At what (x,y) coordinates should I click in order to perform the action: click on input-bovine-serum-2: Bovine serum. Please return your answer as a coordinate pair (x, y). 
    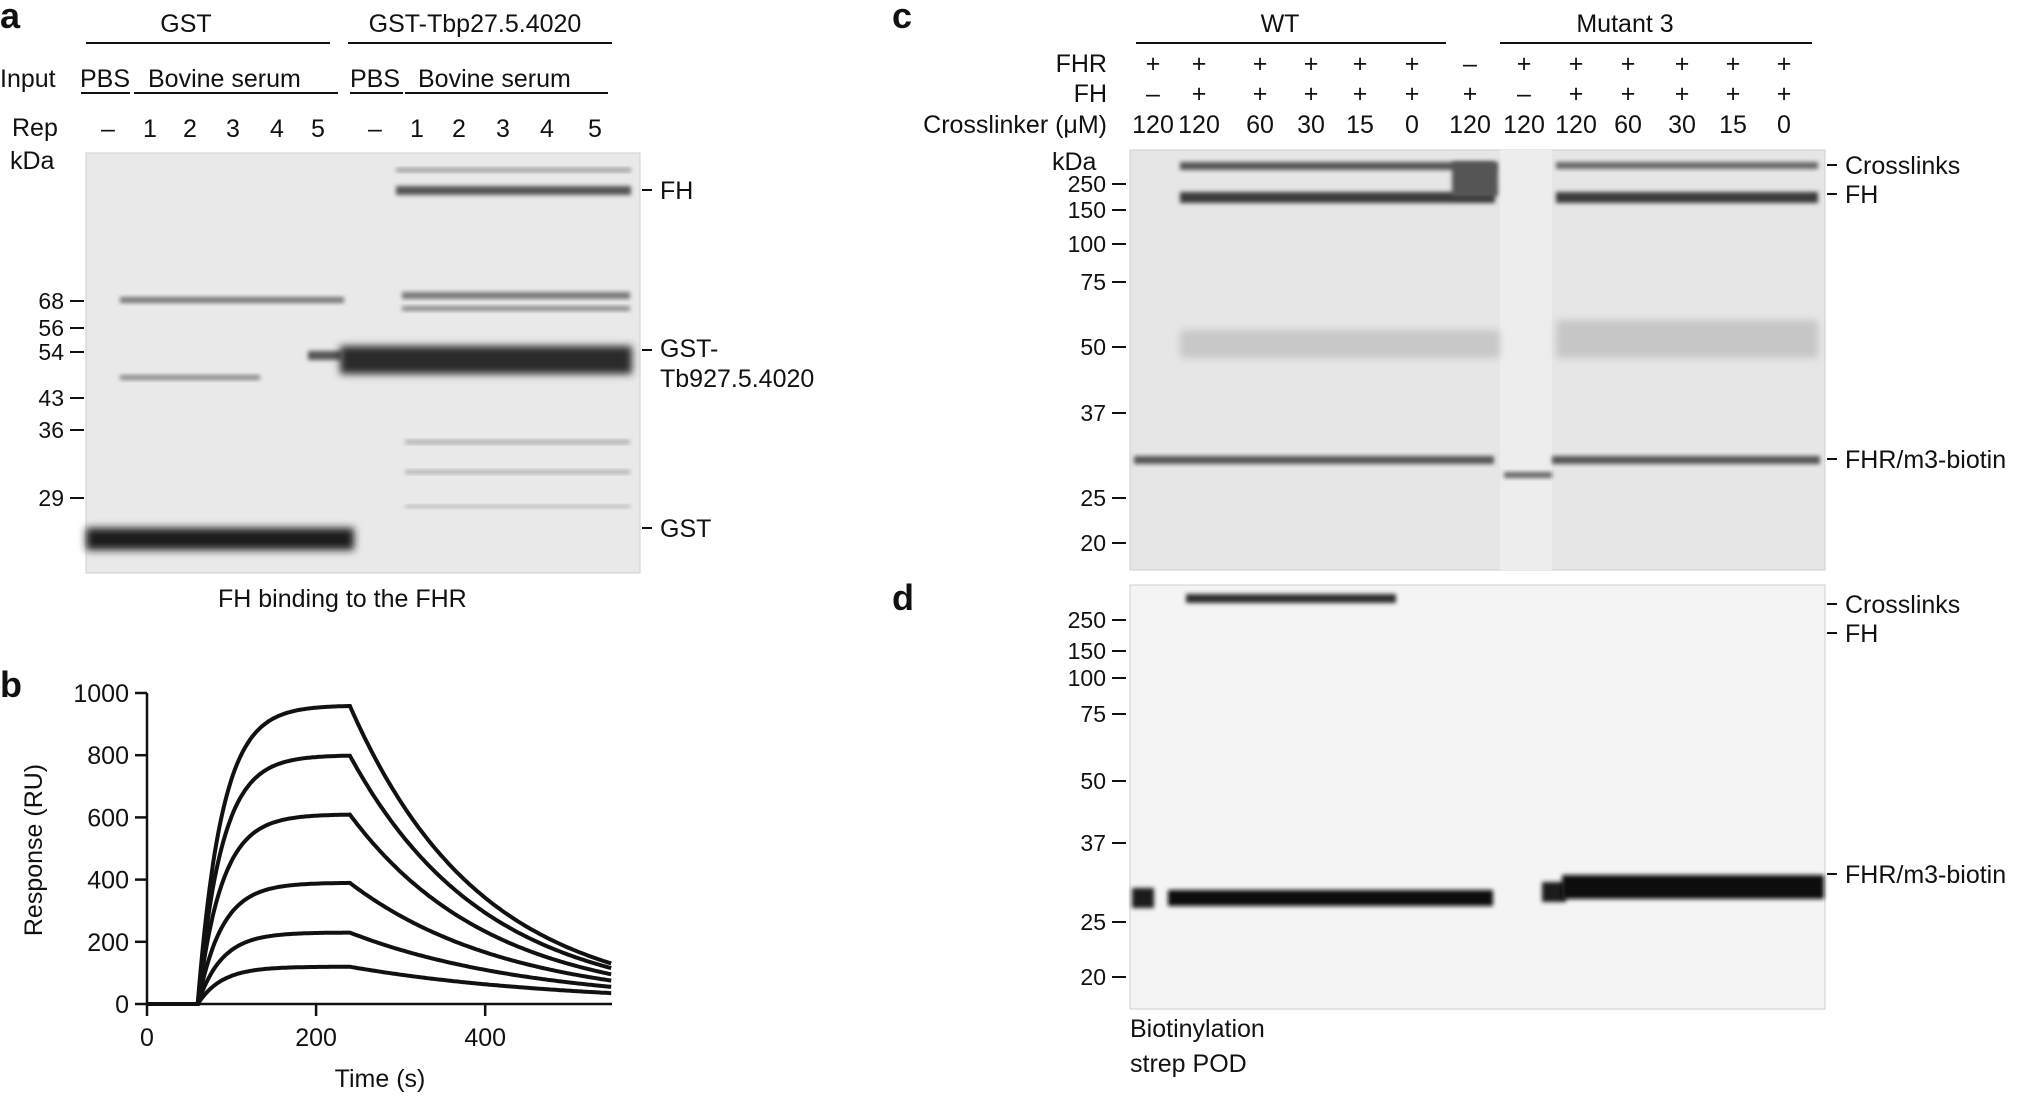
    Looking at the image, I should click on (494, 79).